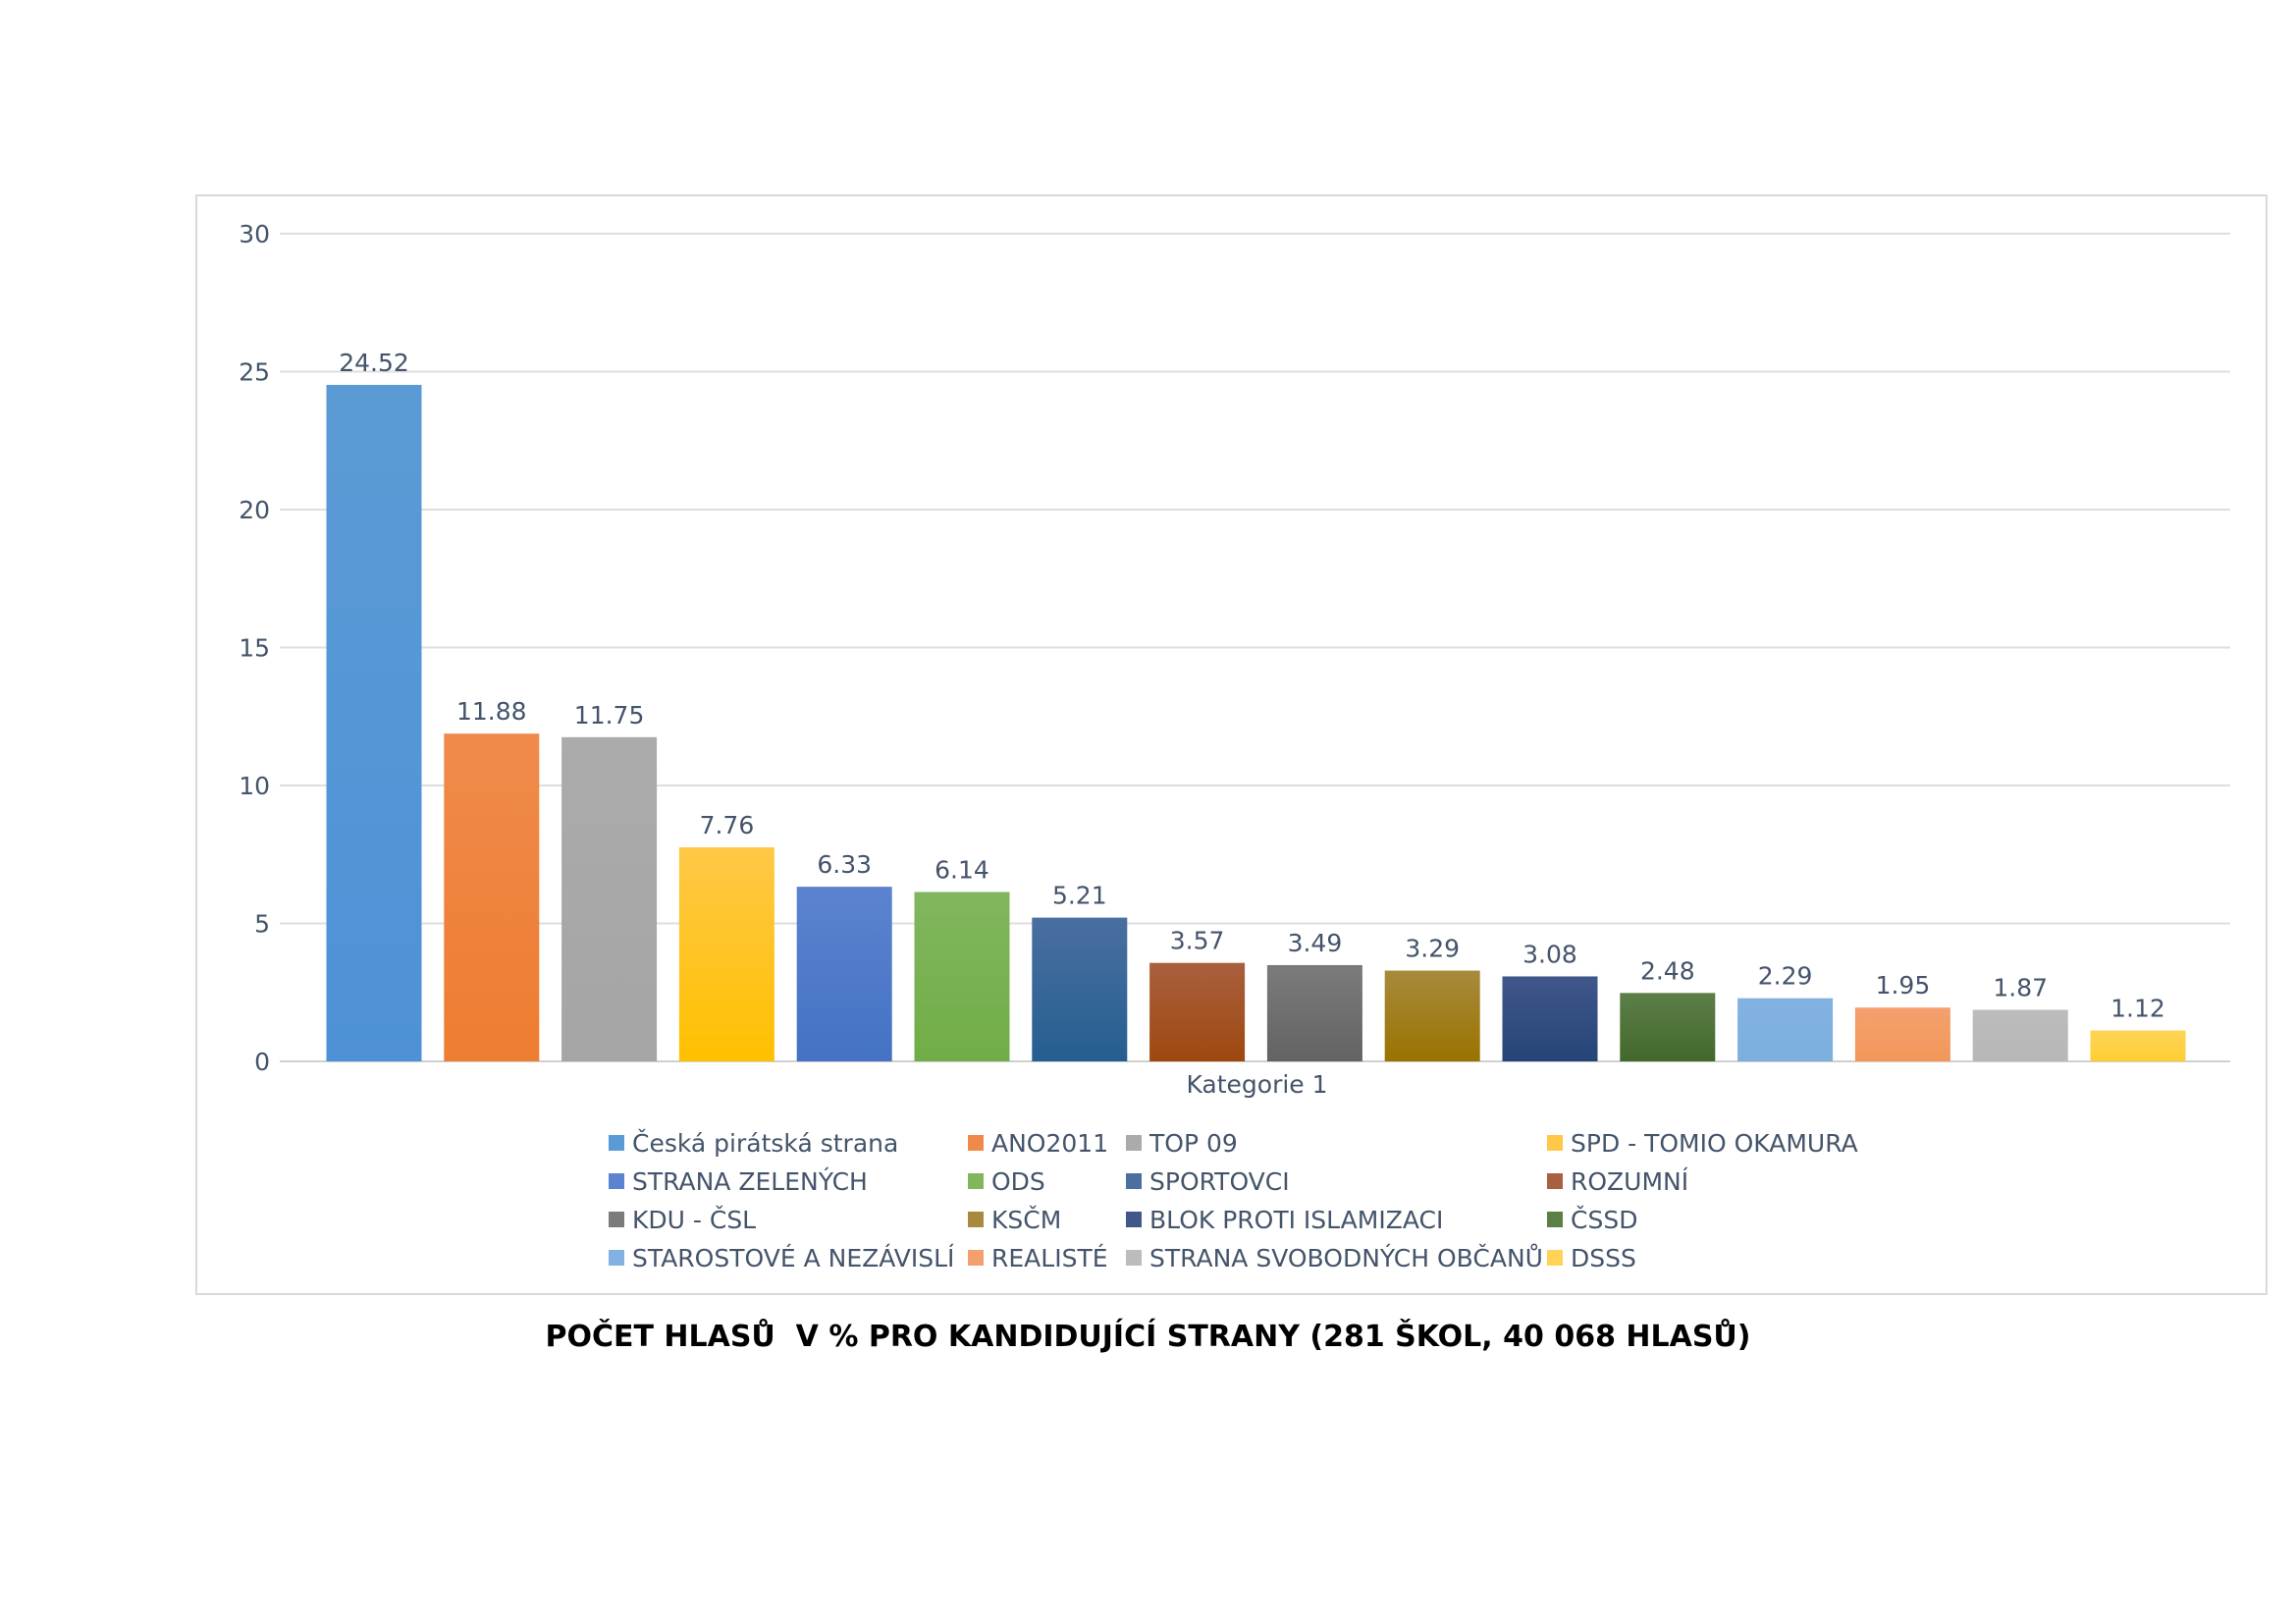  Describe the element at coordinates (1050, 1257) in the screenshot. I see `legend-label: REALISTÉ` at that location.